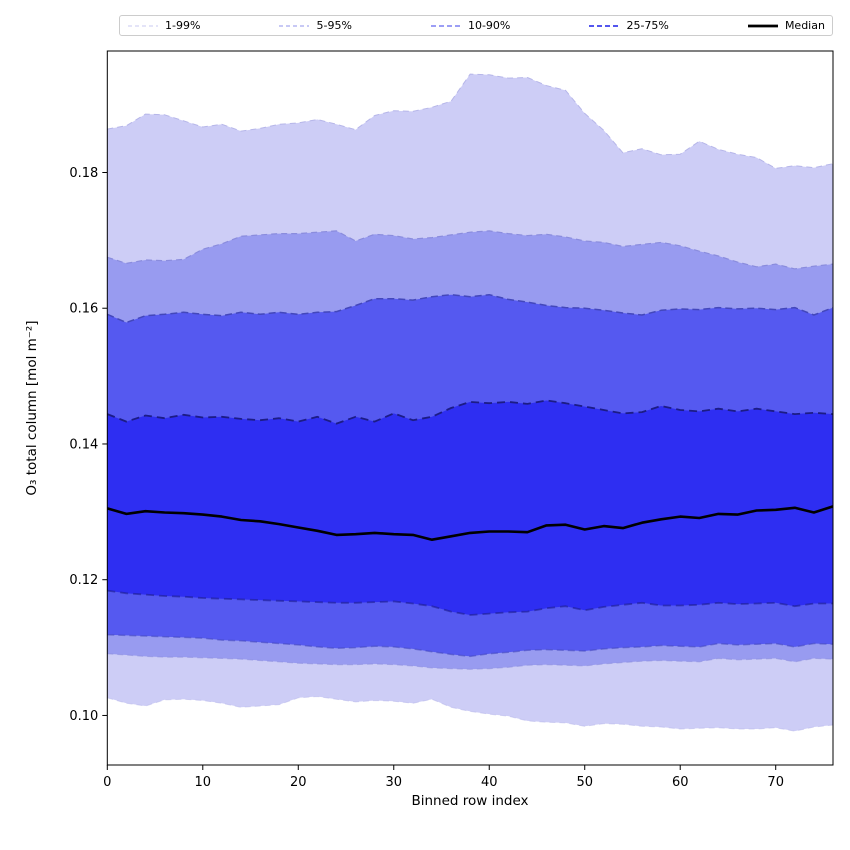  Describe the element at coordinates (203, 782) in the screenshot. I see `x-tick-label: 10` at that location.